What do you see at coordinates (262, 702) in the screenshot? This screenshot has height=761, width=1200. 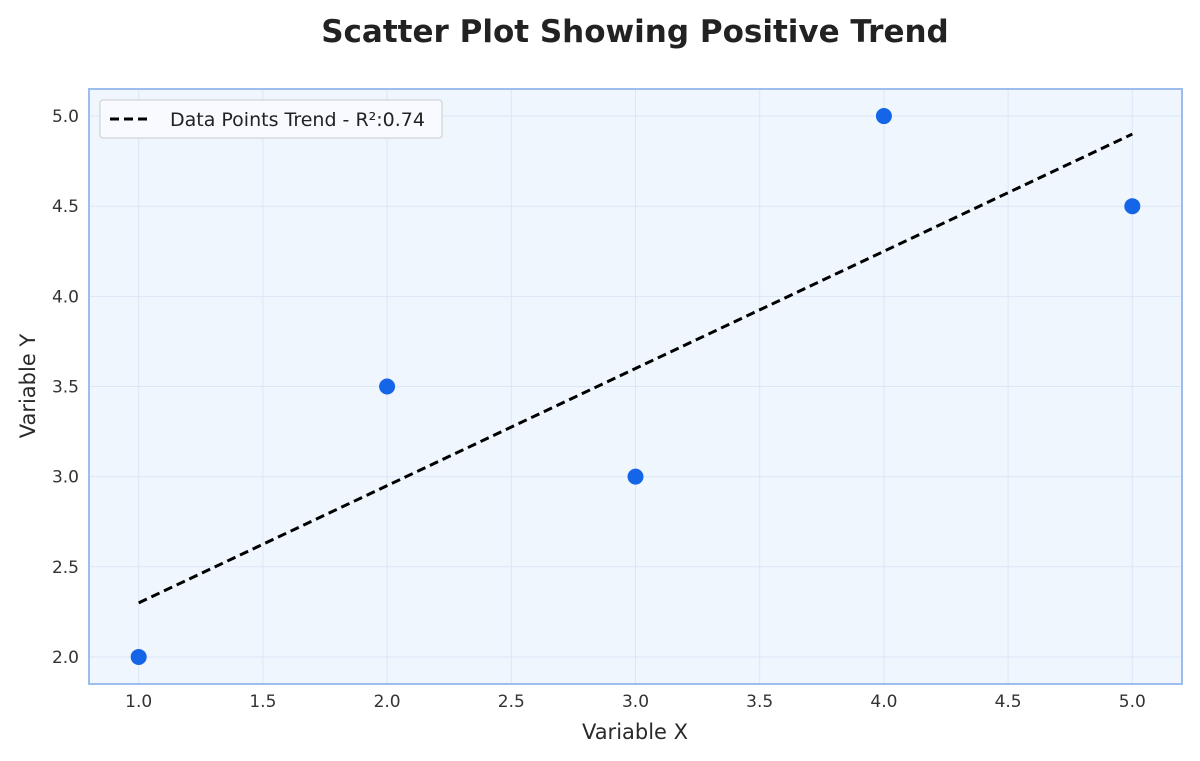 I see `x-tick-label: 1.5` at bounding box center [262, 702].